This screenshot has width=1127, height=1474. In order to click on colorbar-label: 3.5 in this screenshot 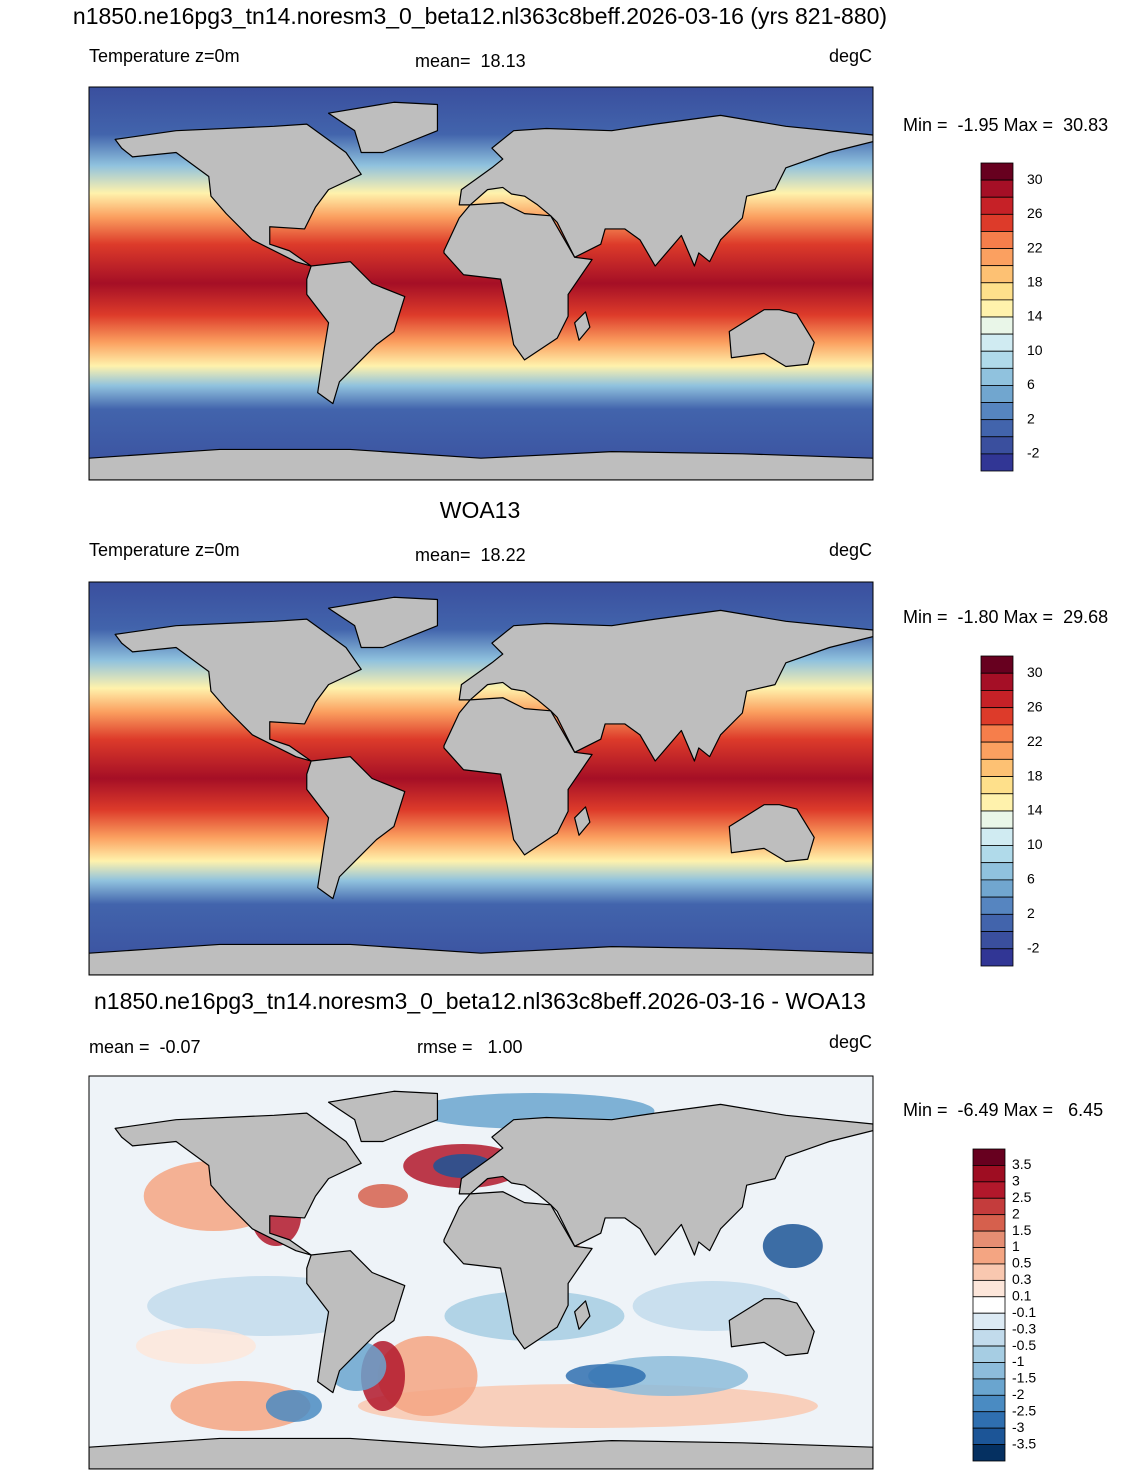, I will do `click(1022, 1164)`.